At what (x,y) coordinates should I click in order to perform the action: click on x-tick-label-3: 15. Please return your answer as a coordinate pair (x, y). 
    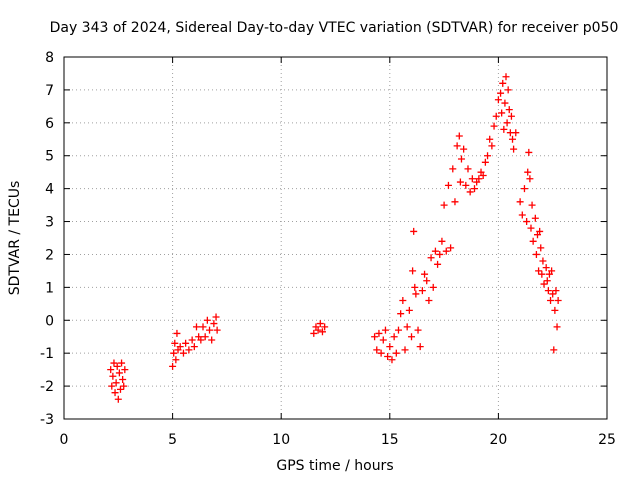
    Looking at the image, I should click on (390, 440).